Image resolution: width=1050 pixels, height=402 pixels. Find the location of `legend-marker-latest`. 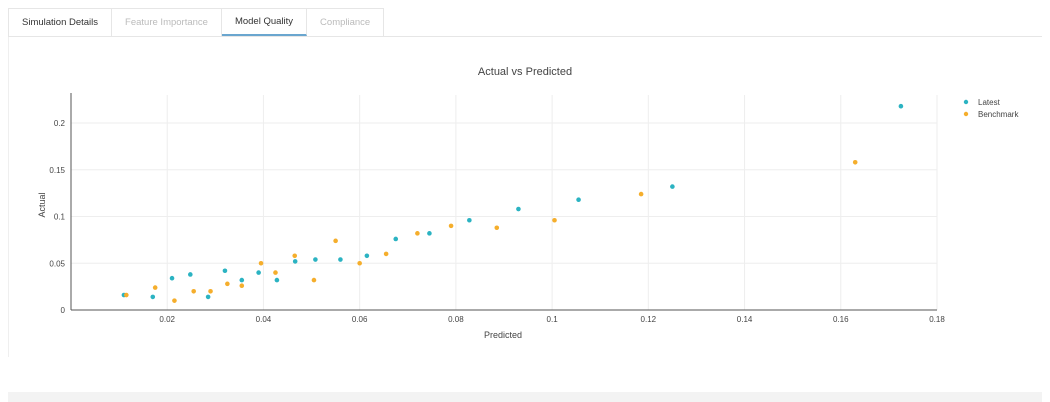

legend-marker-latest is located at coordinates (966, 102).